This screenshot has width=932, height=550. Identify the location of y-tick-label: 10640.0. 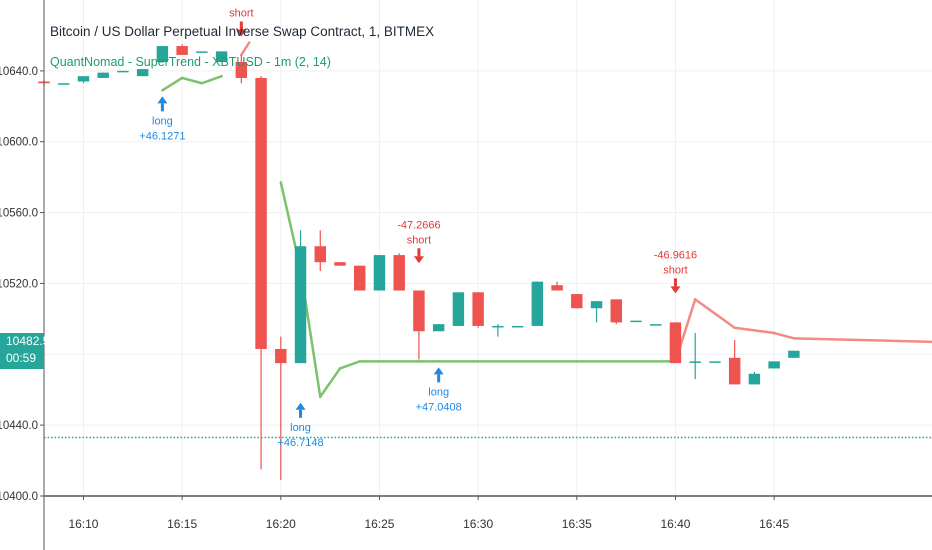
(19, 72).